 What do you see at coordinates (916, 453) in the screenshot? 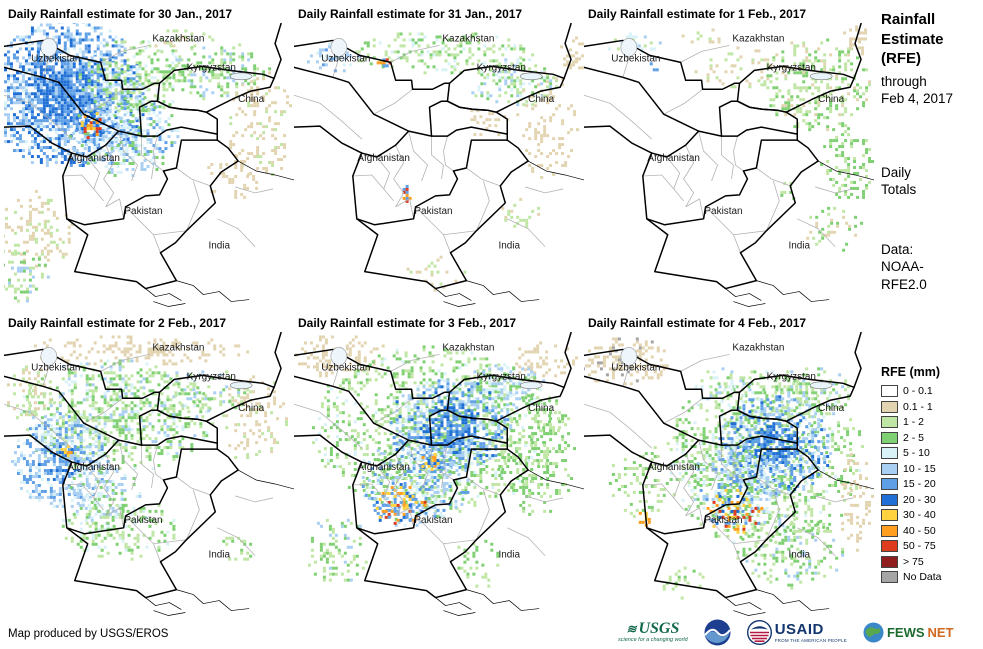
I see `legend-label: 5 - 10` at bounding box center [916, 453].